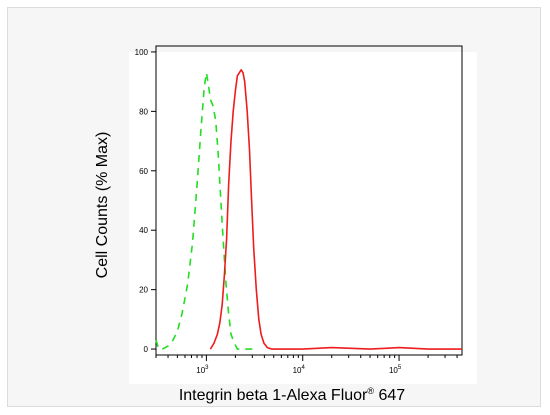  I want to click on x-axis-title-sup: ®, so click(370, 391).